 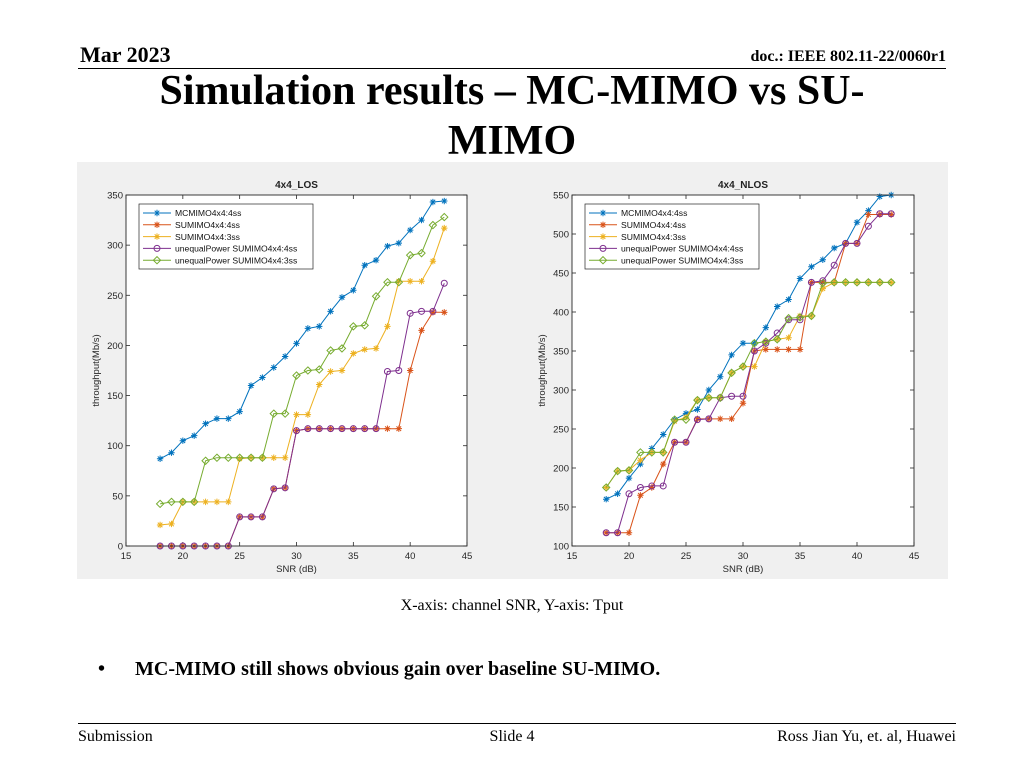 What do you see at coordinates (115, 196) in the screenshot?
I see `y-tick-label-los-350: 350` at bounding box center [115, 196].